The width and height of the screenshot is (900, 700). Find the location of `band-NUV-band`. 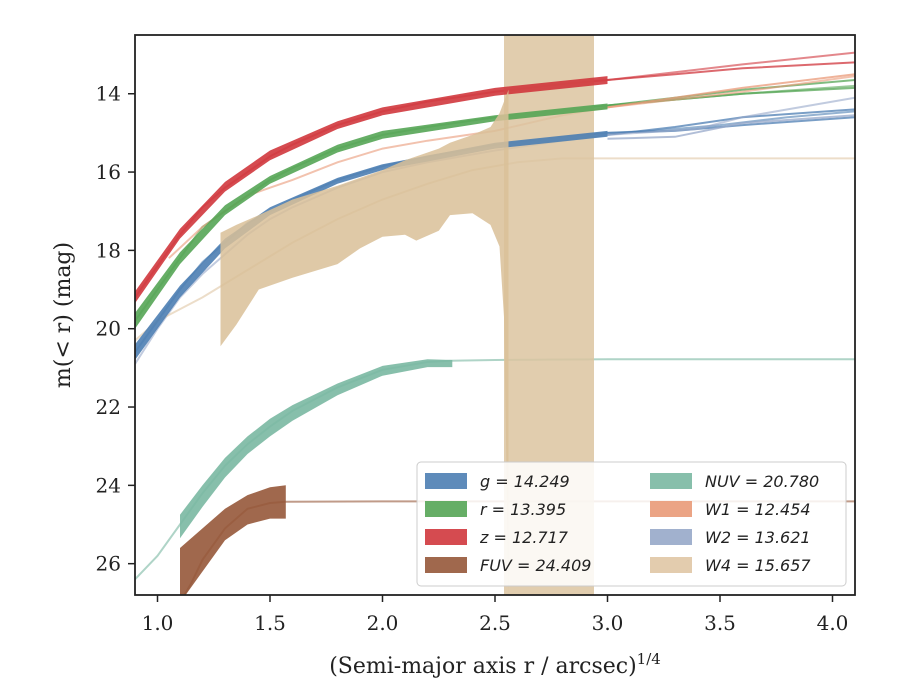

band-NUV-band is located at coordinates (316, 449).